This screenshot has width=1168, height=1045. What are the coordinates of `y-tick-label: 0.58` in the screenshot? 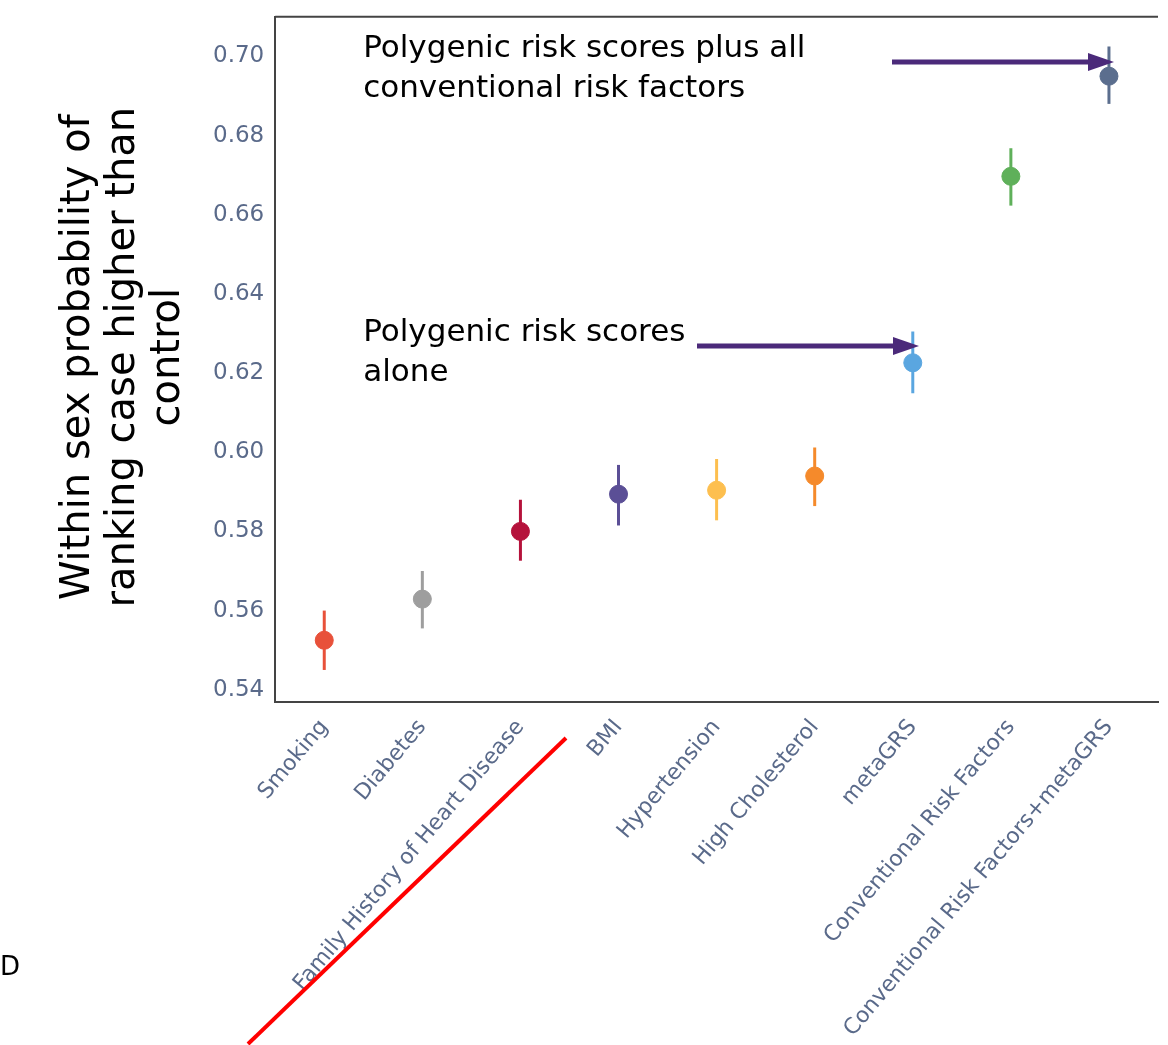 It's located at (238, 529).